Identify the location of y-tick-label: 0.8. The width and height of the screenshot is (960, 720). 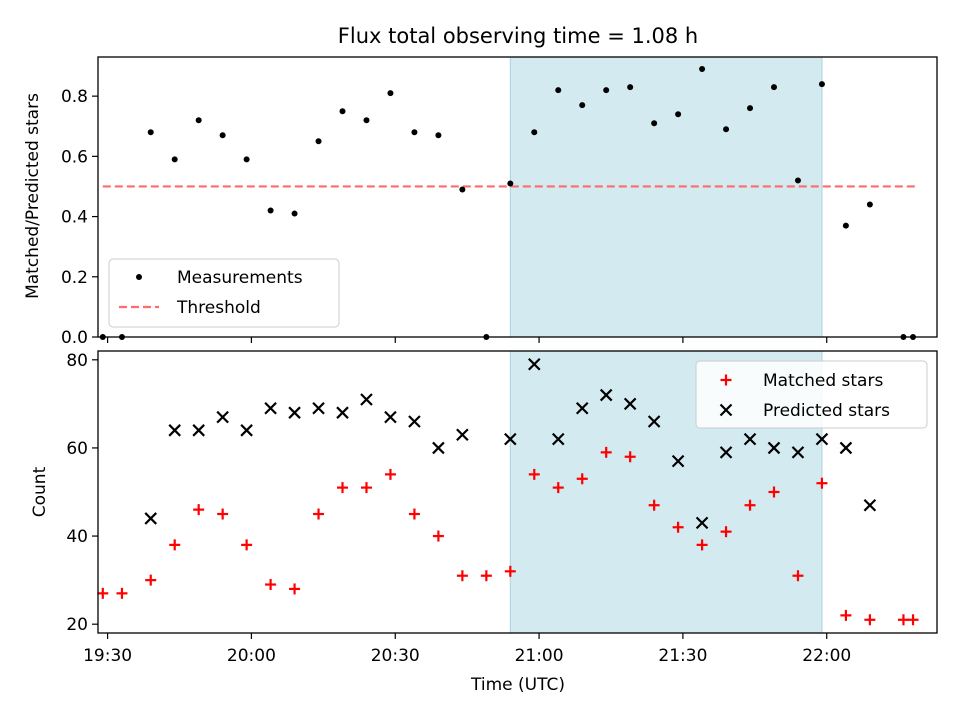
(74, 97).